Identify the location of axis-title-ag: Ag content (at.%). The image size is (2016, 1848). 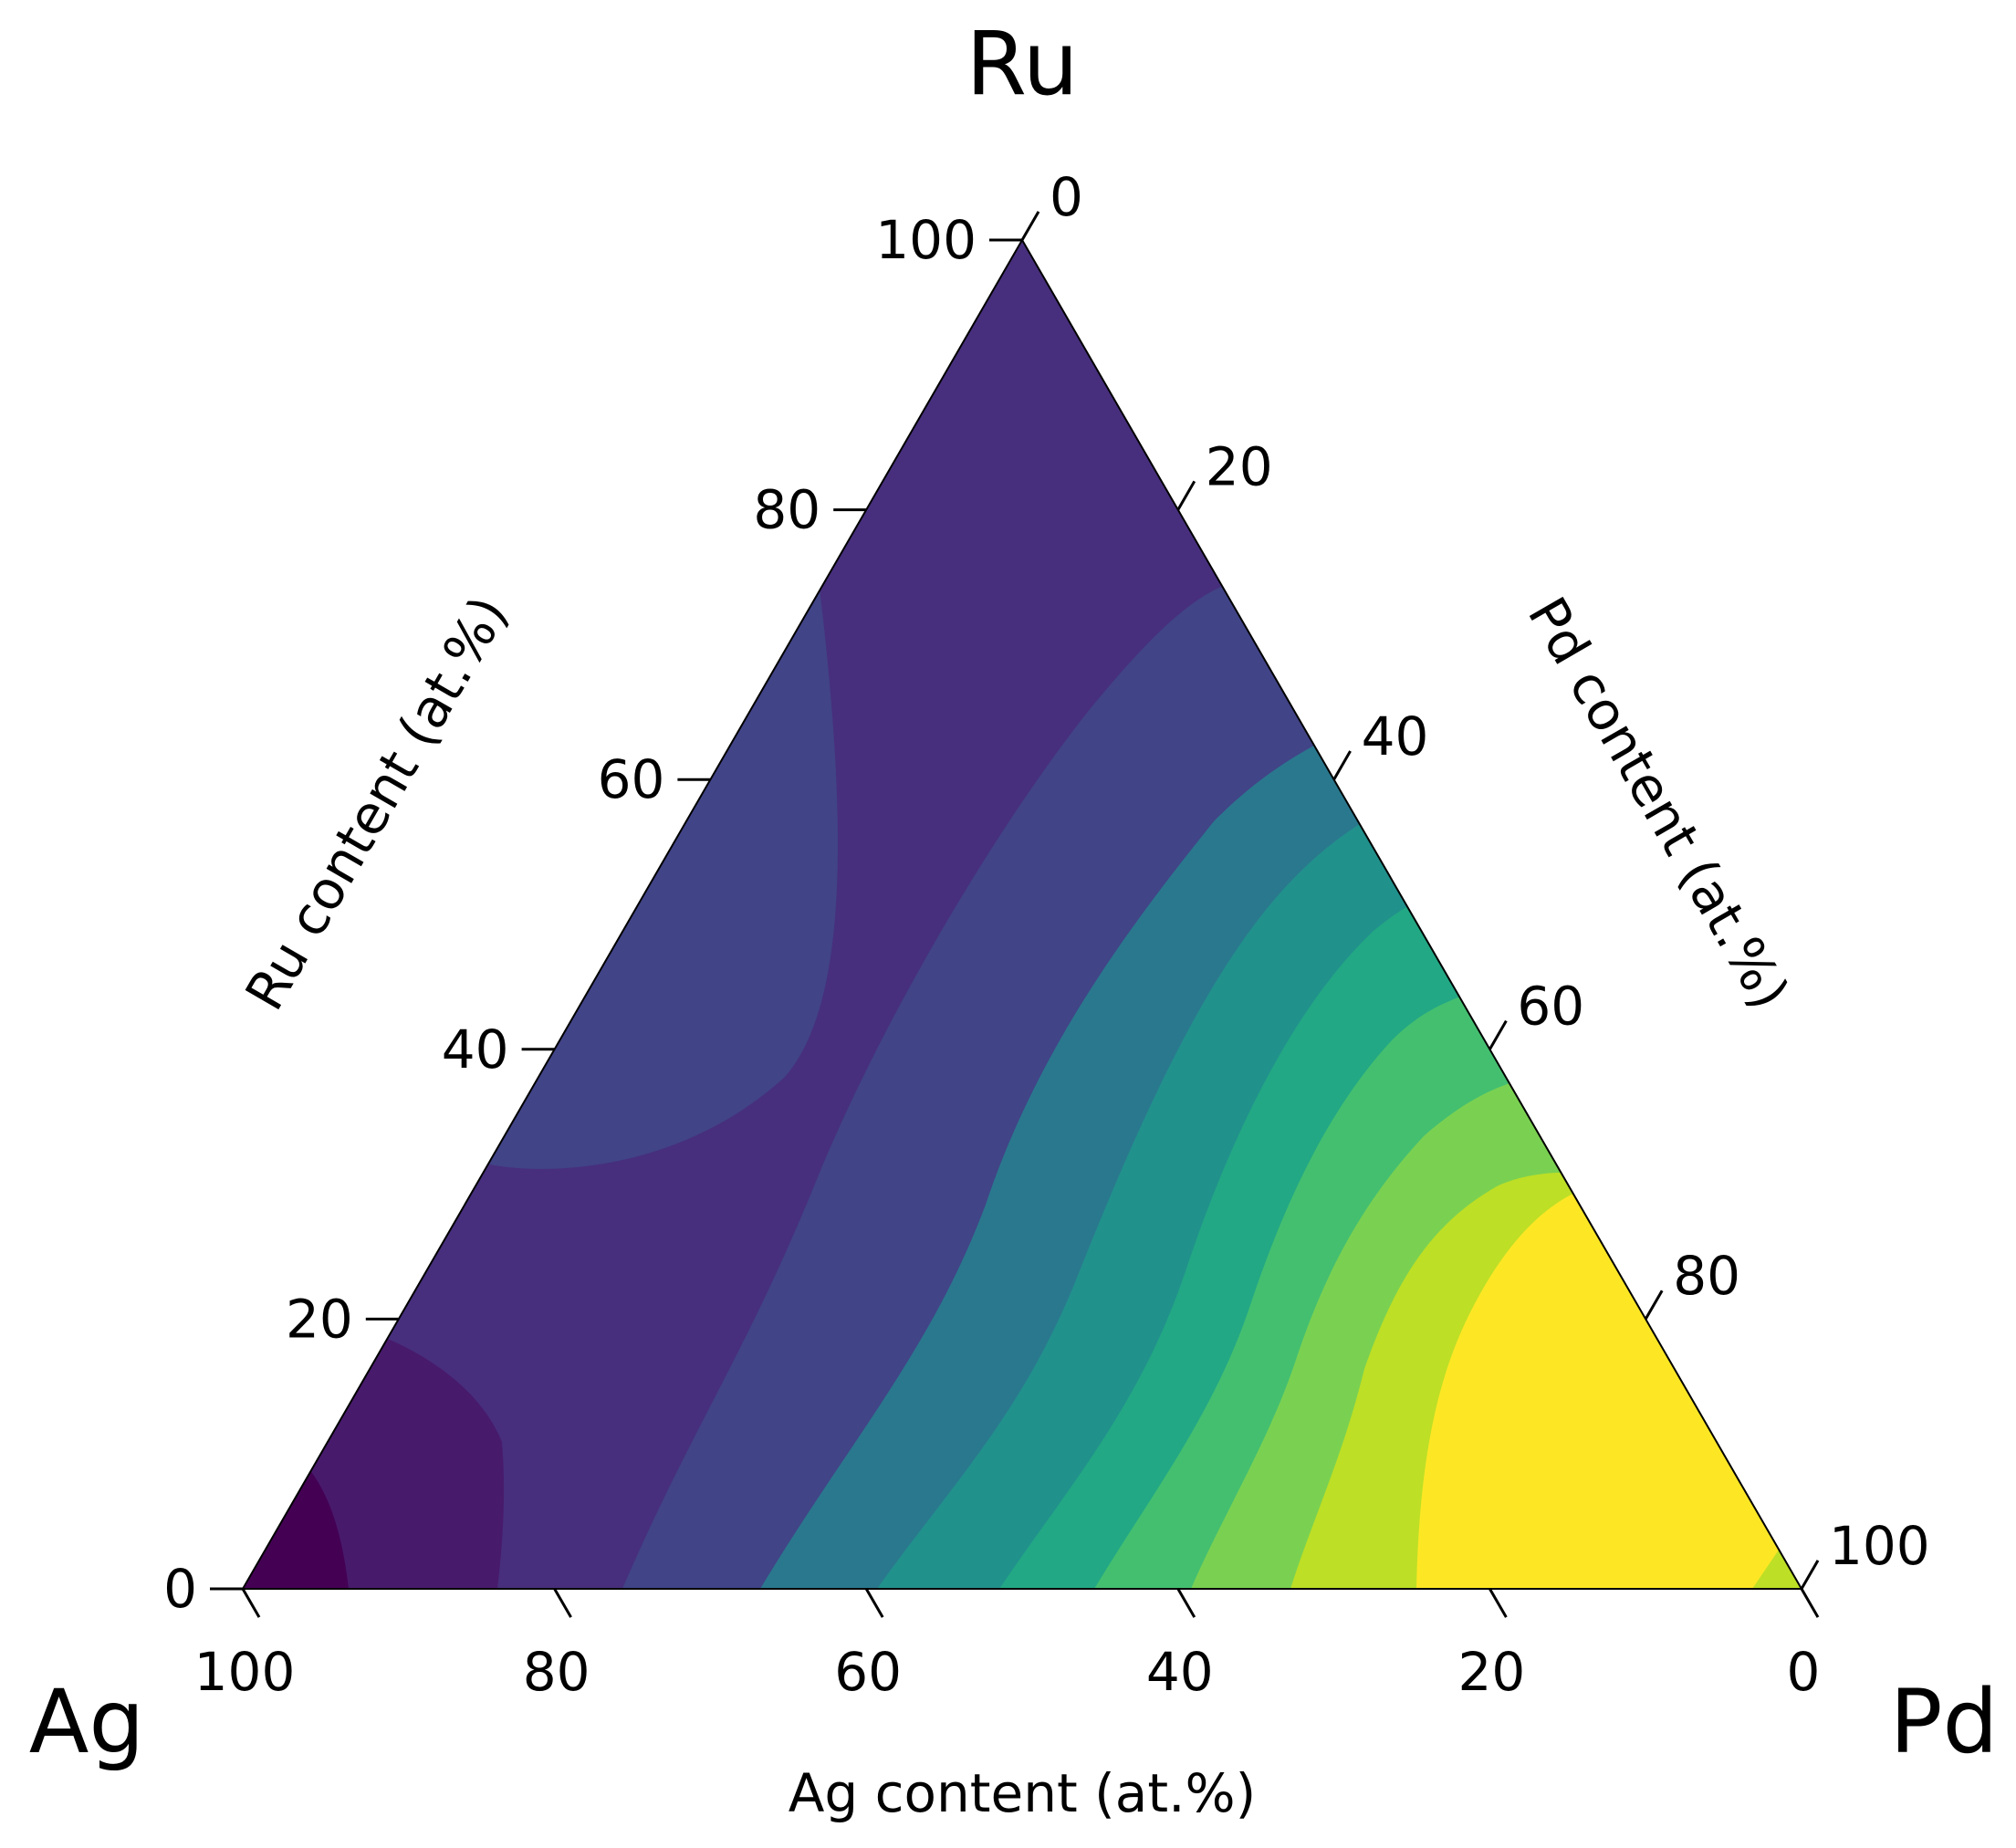
(1023, 1793).